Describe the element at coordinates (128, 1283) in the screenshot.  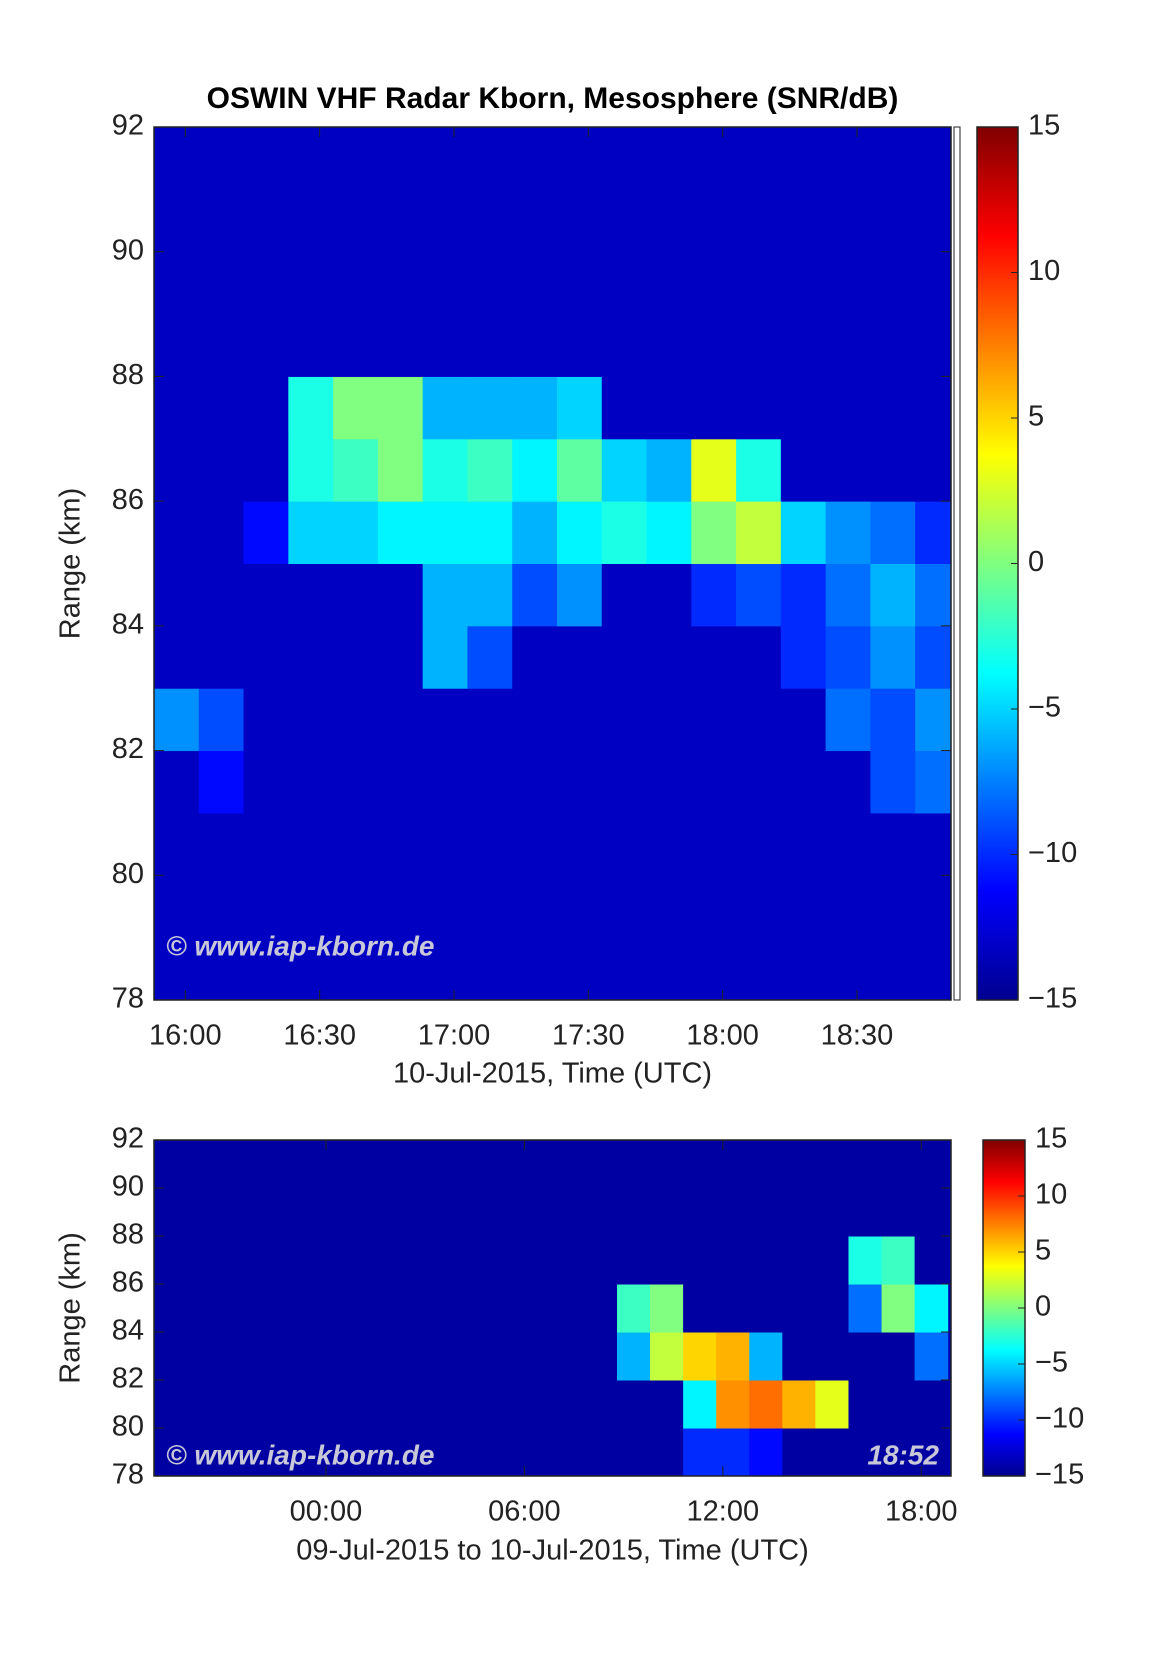
I see `y-tick-label: 86` at that location.